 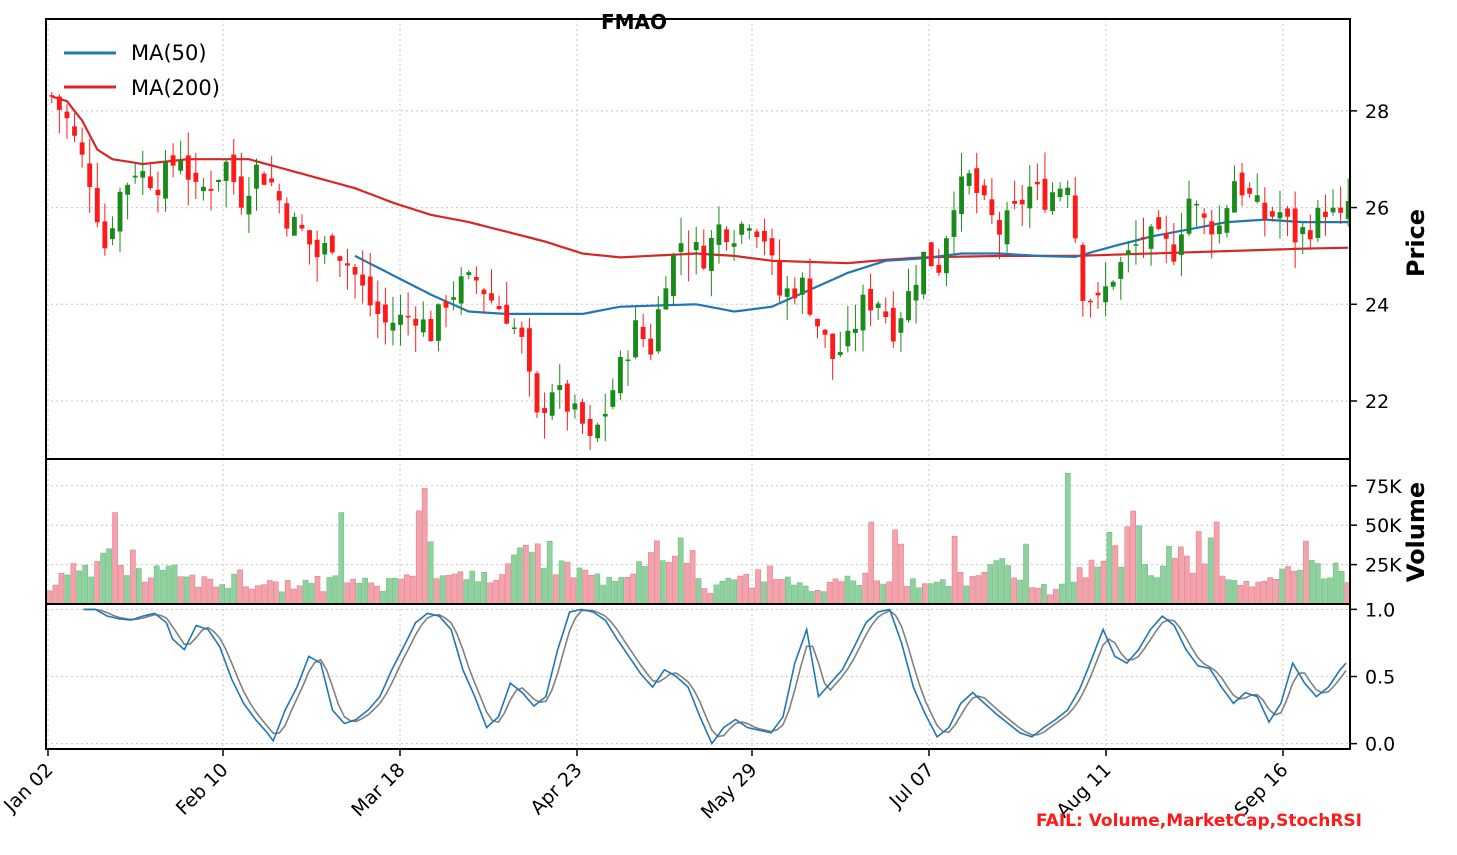 What do you see at coordinates (851, 266) in the screenshot?
I see `ma50-line` at bounding box center [851, 266].